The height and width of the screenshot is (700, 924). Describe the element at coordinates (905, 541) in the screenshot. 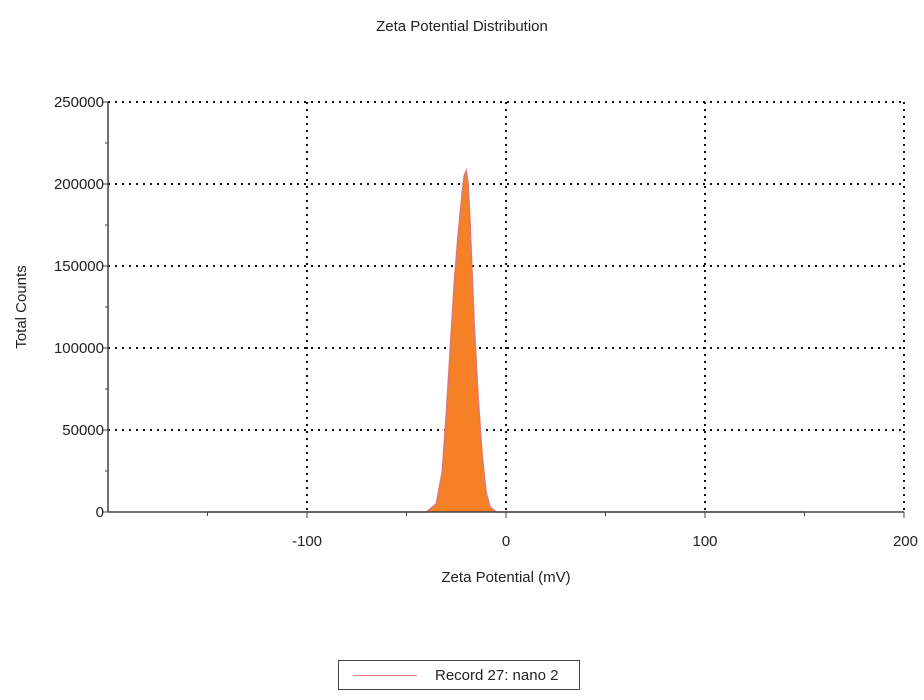

I see `x-tick-label: 200` at that location.